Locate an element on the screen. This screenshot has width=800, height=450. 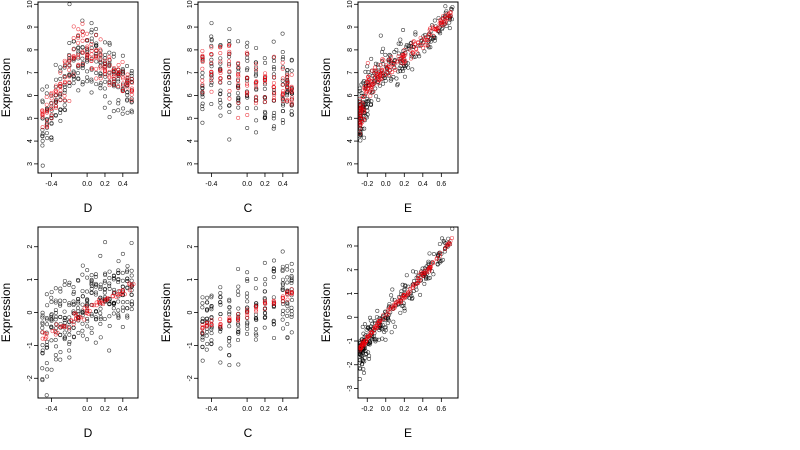
points-top-right is located at coordinates (406, 73).